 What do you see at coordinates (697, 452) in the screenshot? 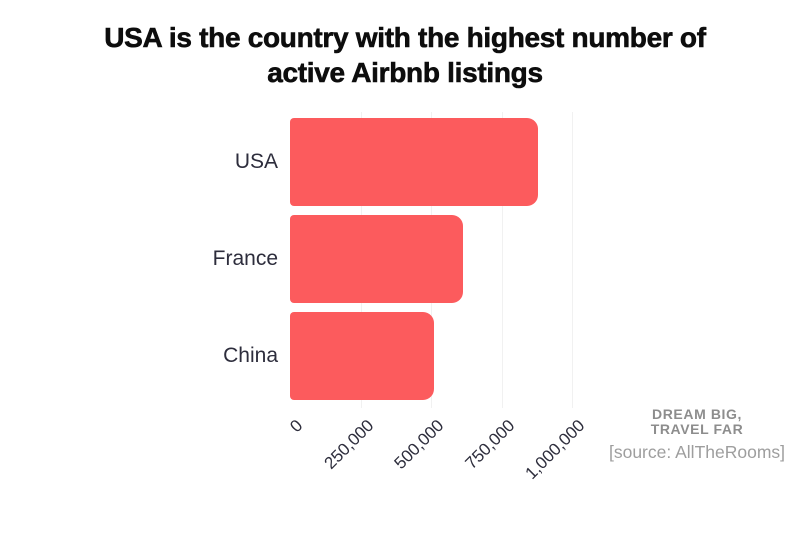
I see `source-attribution: [source: AllTheRooms]` at bounding box center [697, 452].